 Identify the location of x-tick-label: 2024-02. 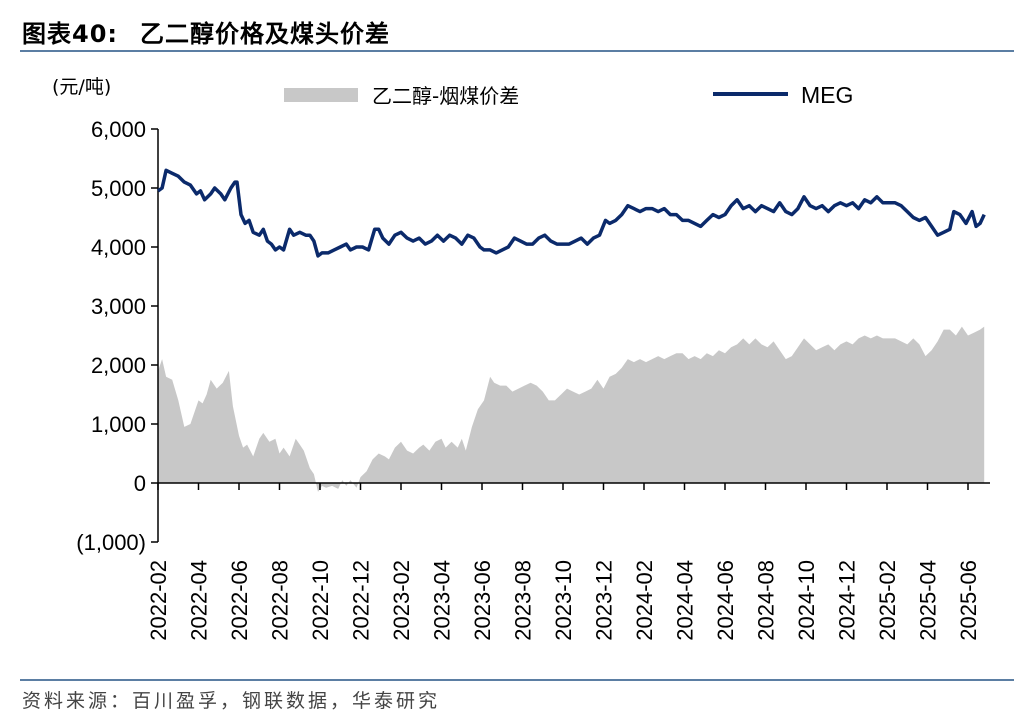
(644, 600).